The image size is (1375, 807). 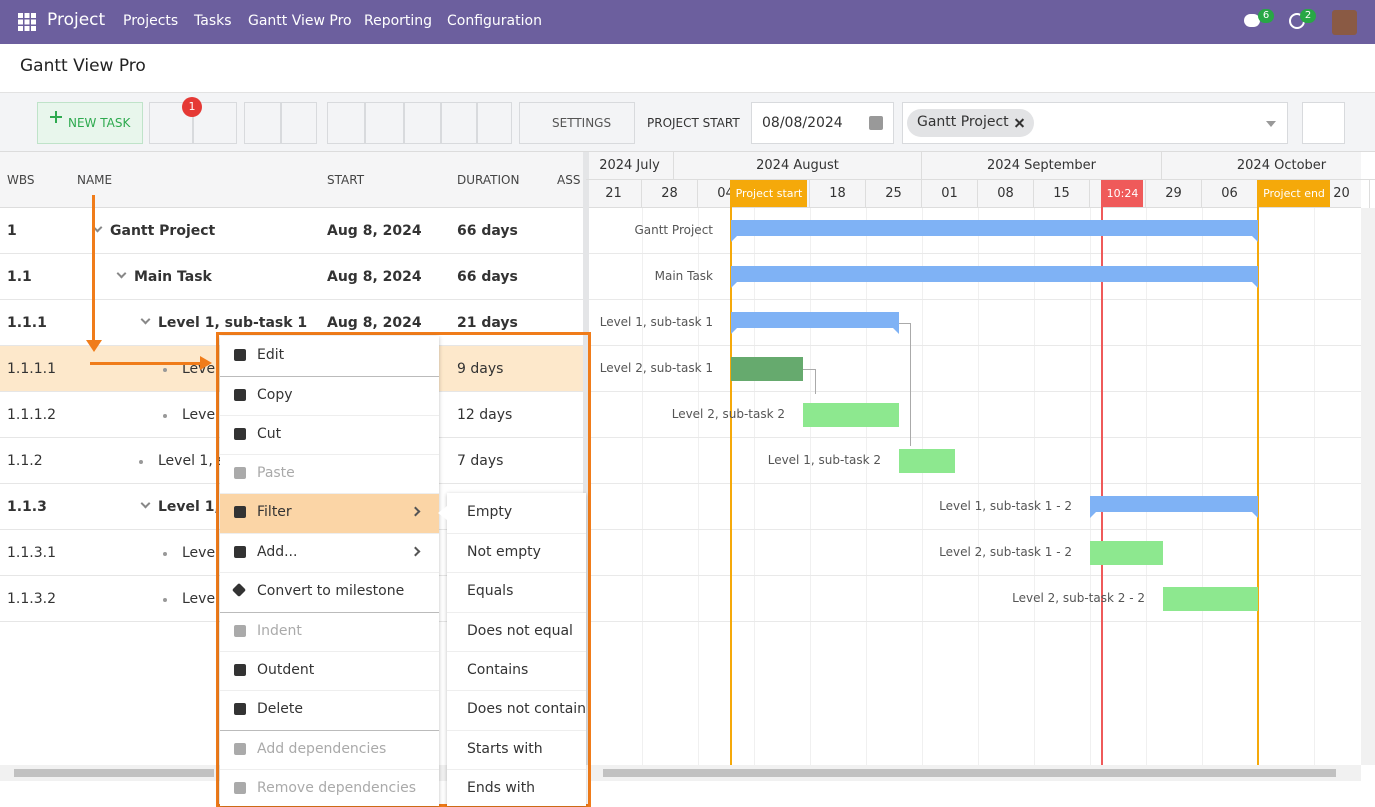 I want to click on menu-item: Reporting, so click(x=398, y=21).